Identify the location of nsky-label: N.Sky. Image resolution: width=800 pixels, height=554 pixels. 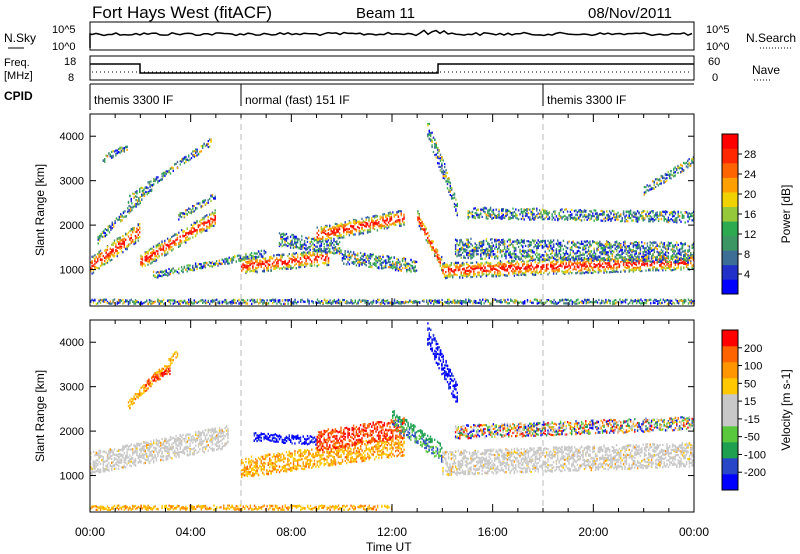
(20, 38).